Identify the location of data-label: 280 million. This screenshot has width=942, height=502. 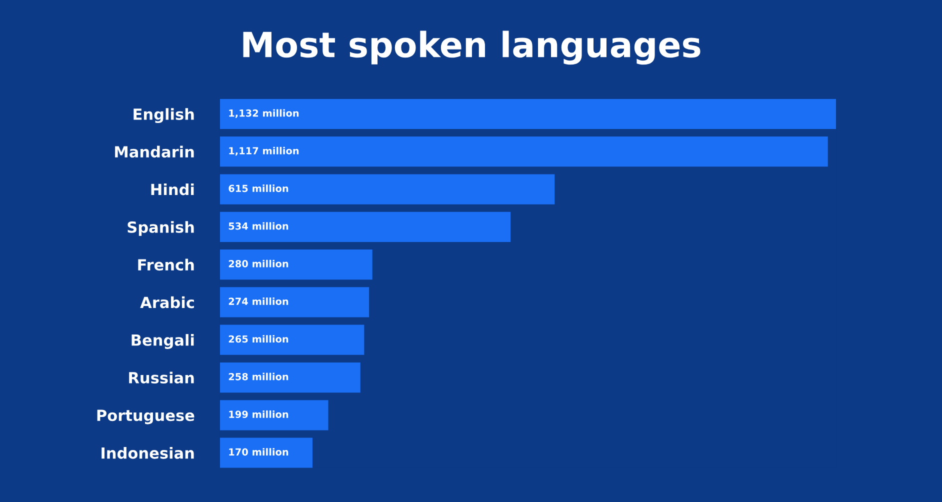
(258, 264).